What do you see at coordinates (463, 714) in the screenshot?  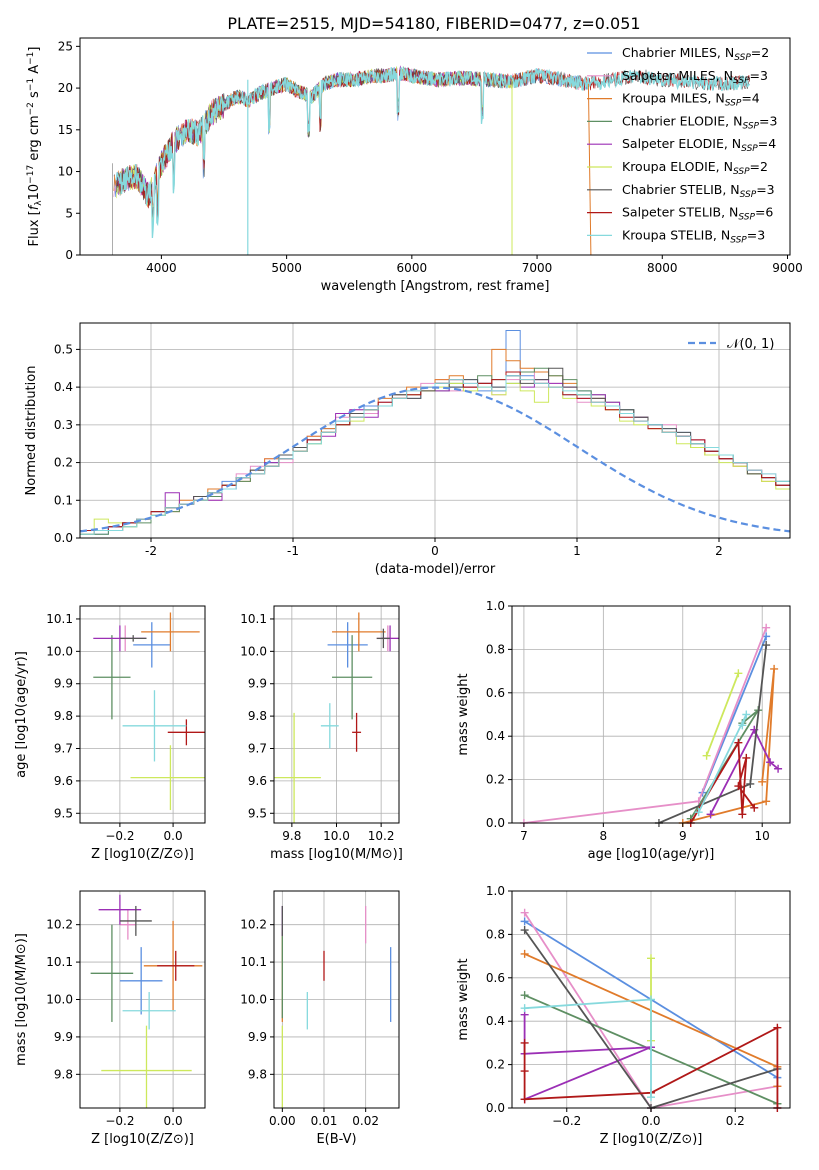 I see `y-axis-label: mass weight` at bounding box center [463, 714].